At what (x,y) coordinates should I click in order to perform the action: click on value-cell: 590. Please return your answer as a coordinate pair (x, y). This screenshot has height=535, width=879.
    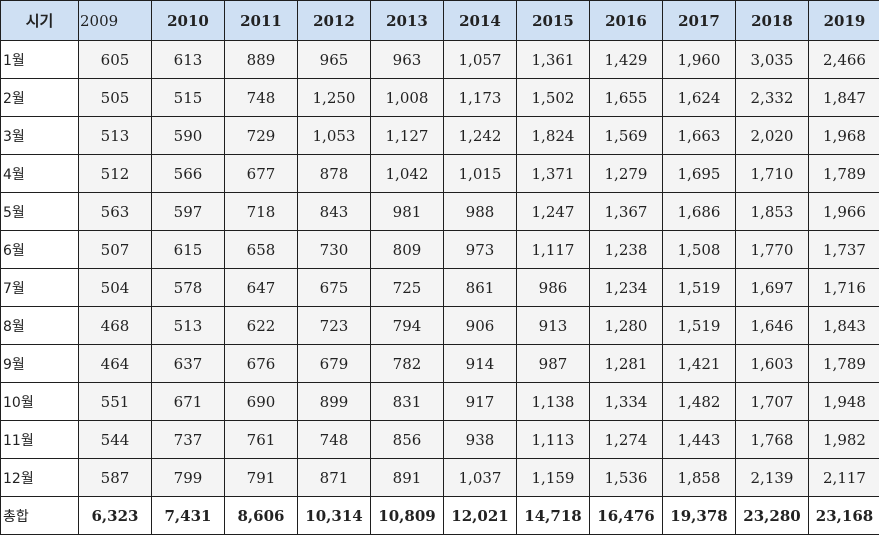
    Looking at the image, I should click on (188, 135).